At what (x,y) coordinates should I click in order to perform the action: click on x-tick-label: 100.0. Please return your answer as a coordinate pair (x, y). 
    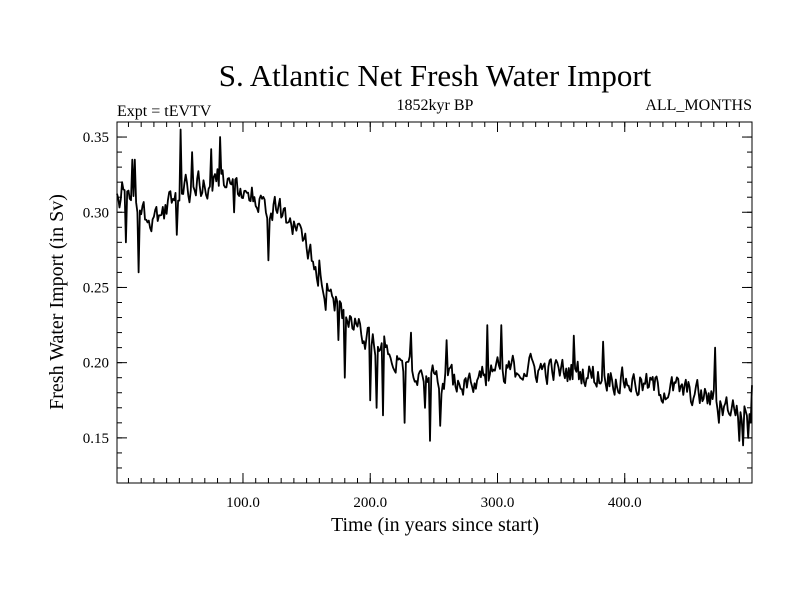
    Looking at the image, I should click on (243, 503).